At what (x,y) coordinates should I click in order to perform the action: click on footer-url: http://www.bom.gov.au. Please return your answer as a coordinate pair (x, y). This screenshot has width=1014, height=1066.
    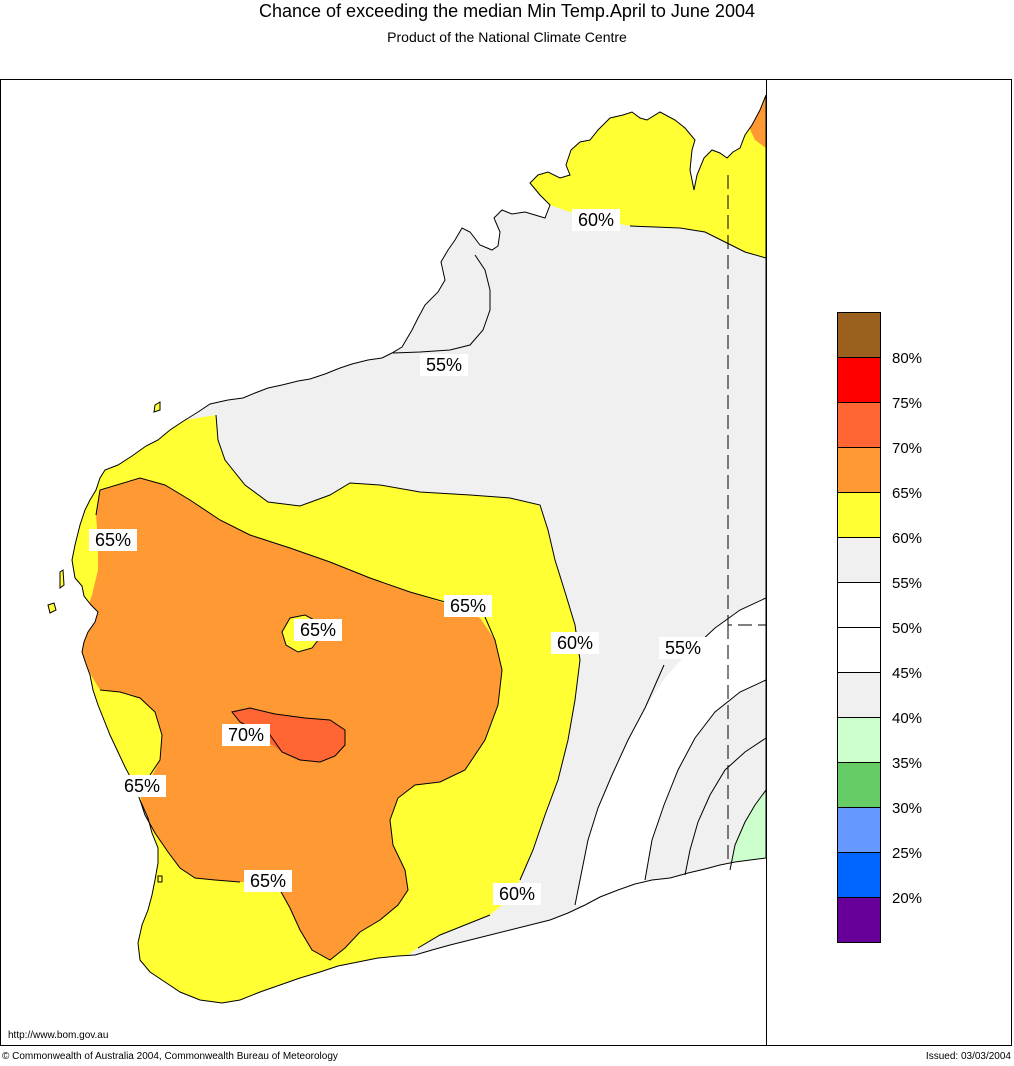
    Looking at the image, I should click on (58, 1035).